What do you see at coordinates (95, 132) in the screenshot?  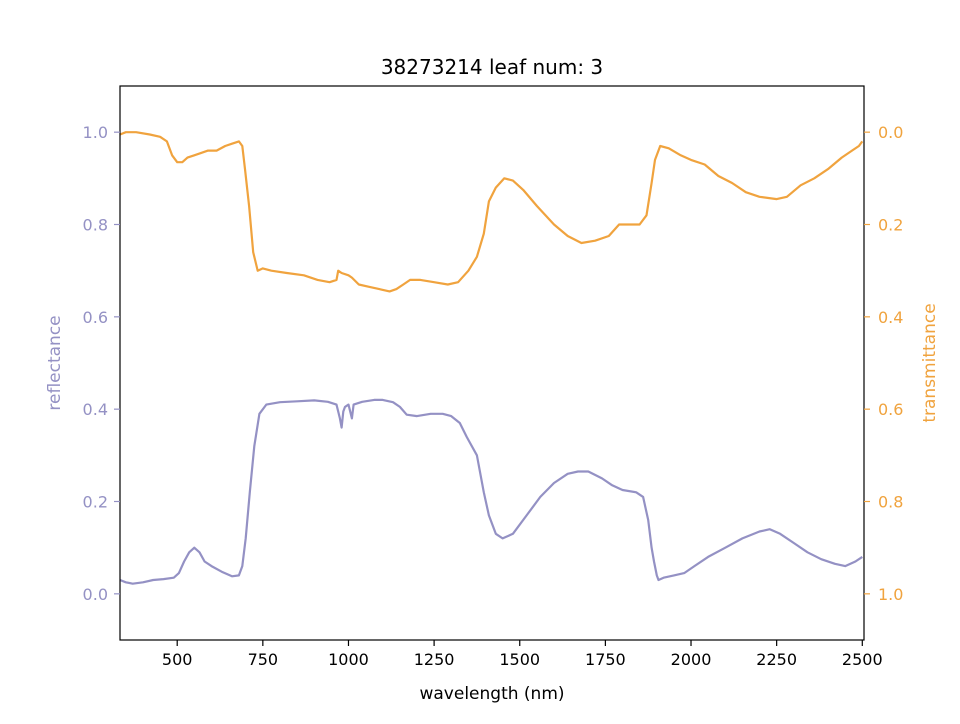 I see `y-left-tick-label: 1.0` at bounding box center [95, 132].